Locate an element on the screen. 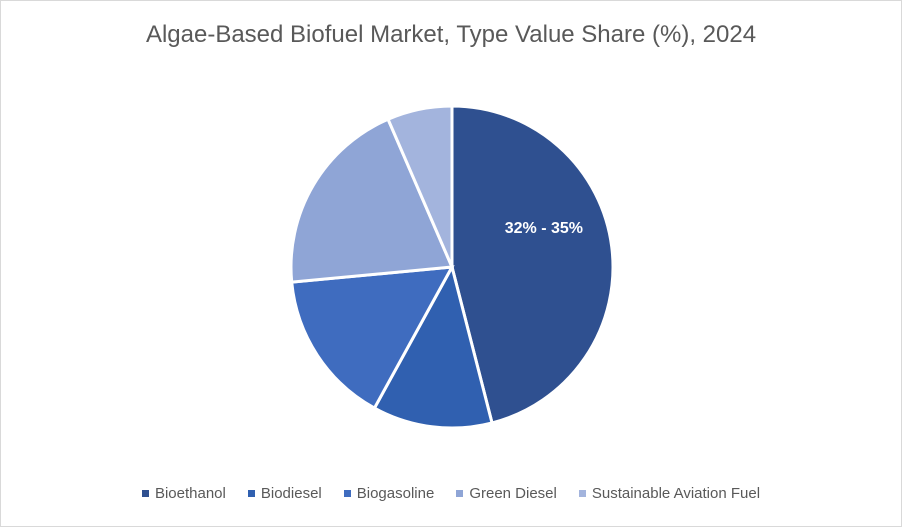 The height and width of the screenshot is (527, 902). legend-item: Bioethanol is located at coordinates (183, 493).